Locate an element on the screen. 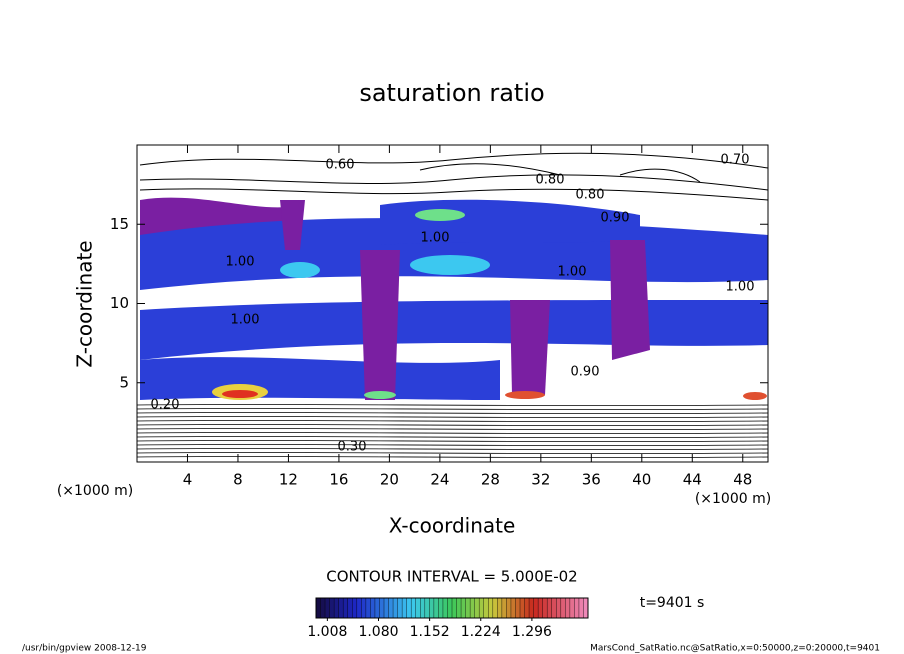 The width and height of the screenshot is (904, 654). x-tick-label: 40 is located at coordinates (641, 480).